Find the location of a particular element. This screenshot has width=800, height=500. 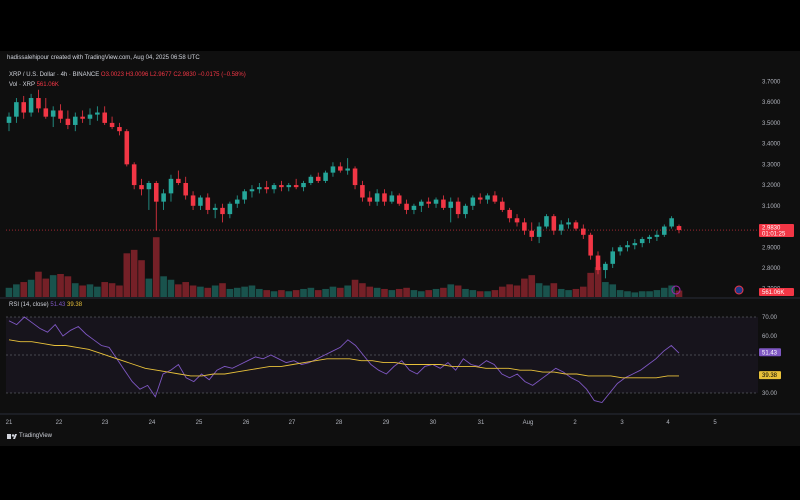

last-price-badge is located at coordinates (776, 231).